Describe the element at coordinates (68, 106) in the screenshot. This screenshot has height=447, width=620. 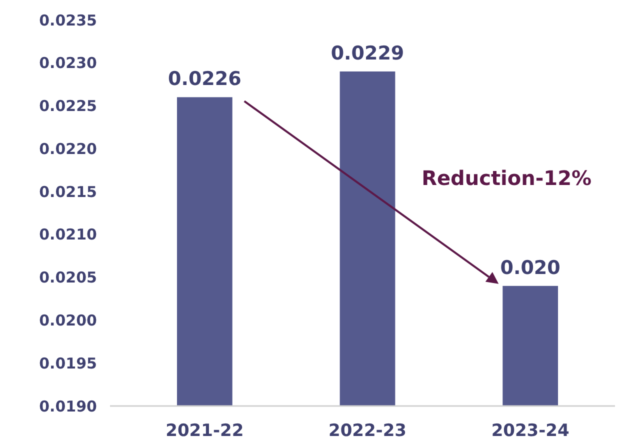
I see `y-tick-label: 0.0225` at that location.